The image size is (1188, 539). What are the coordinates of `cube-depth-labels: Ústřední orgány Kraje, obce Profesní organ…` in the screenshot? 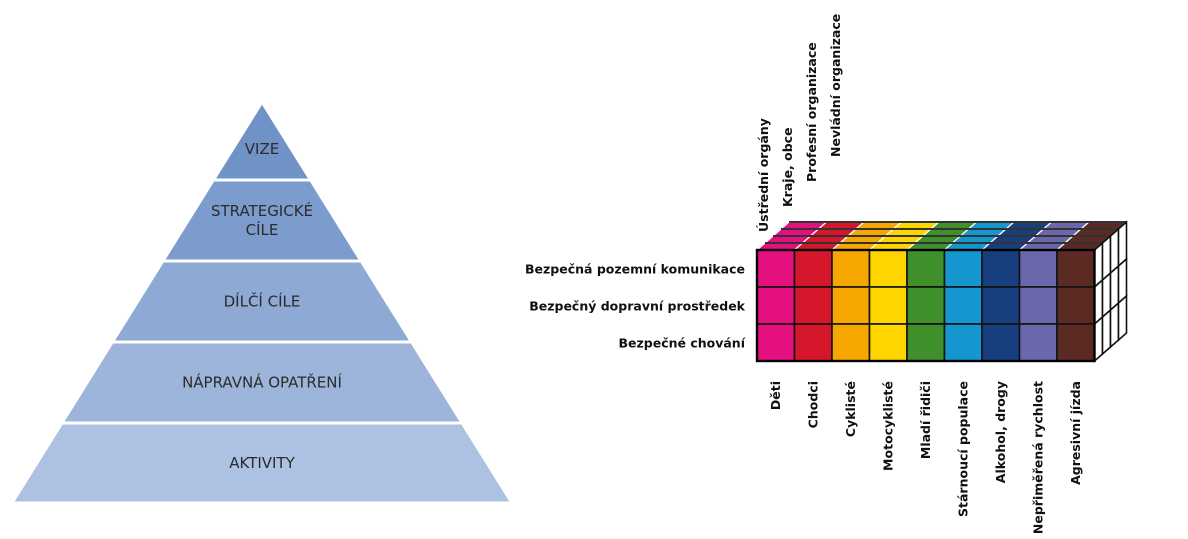 It's located at (799, 123).